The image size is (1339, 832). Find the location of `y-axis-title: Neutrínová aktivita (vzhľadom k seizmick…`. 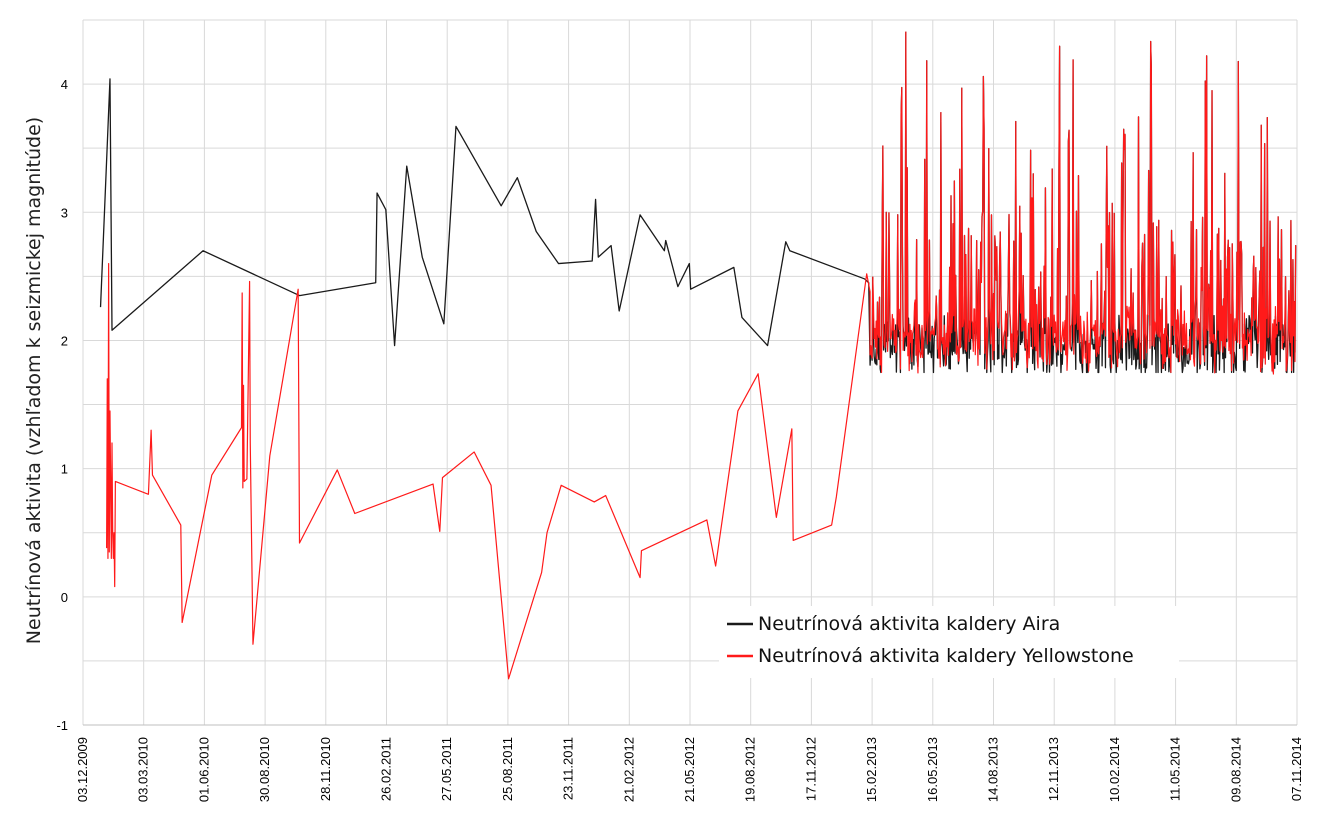

y-axis-title: Neutrínová aktivita (vzhľadom k seizmick… is located at coordinates (34, 380).